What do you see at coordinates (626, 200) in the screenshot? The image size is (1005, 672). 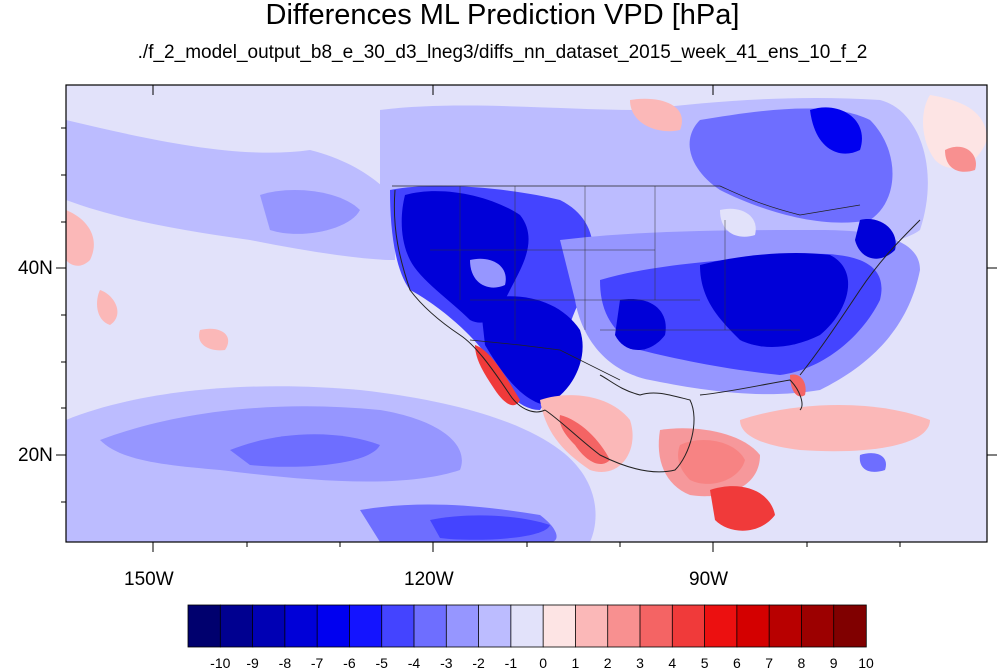 I see `us-canada-border` at bounding box center [626, 200].